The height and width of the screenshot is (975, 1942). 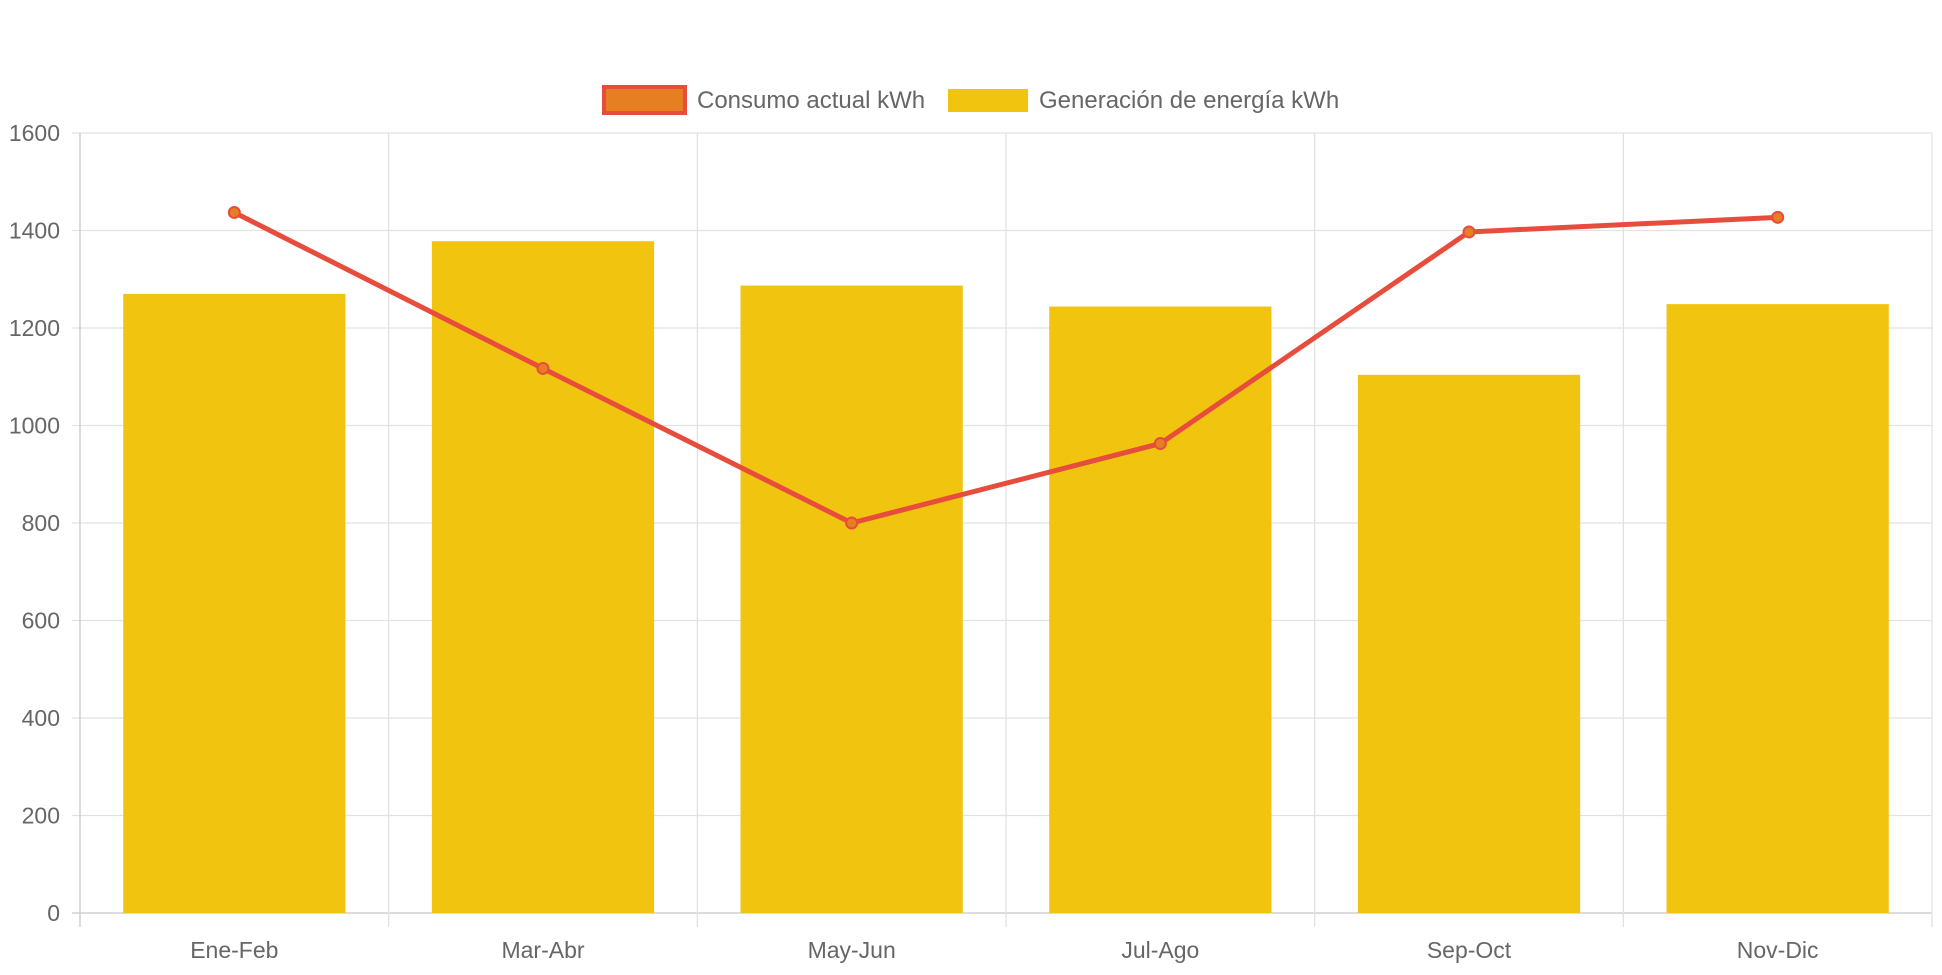 I want to click on legend-item-generacion: Generación de energía kWh, so click(x=1143, y=100).